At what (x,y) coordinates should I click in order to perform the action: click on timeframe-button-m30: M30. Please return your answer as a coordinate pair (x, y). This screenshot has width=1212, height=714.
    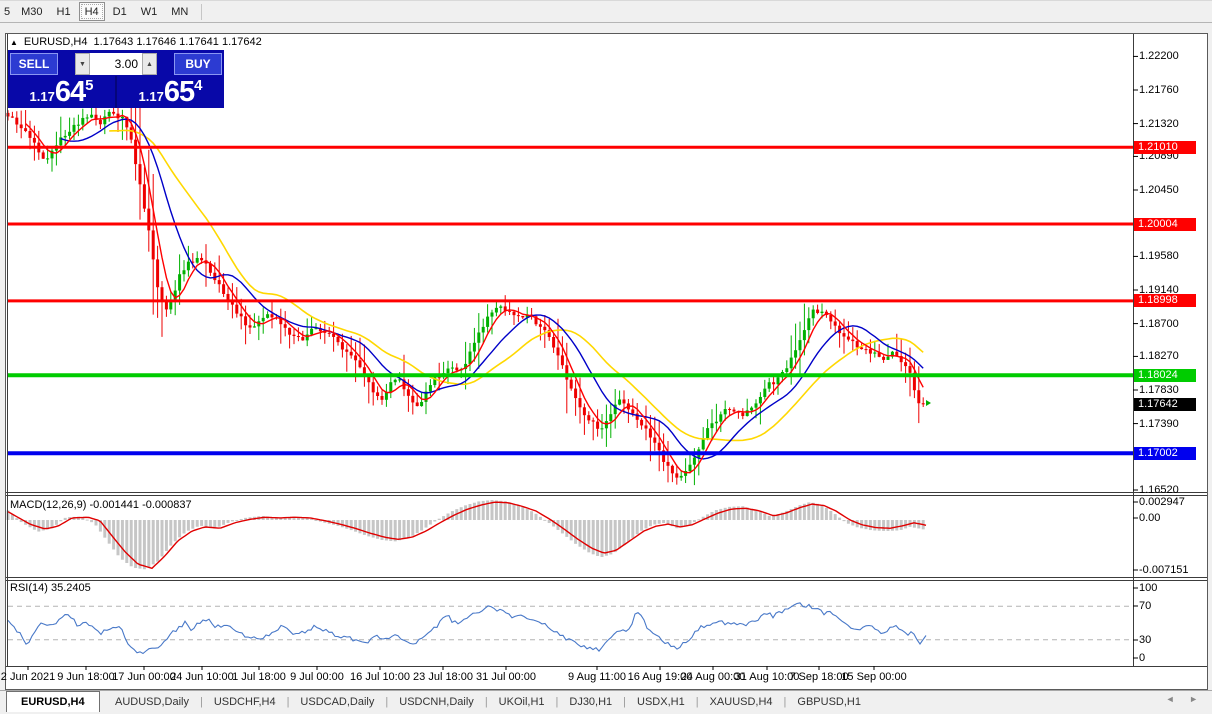
    Looking at the image, I should click on (32, 11).